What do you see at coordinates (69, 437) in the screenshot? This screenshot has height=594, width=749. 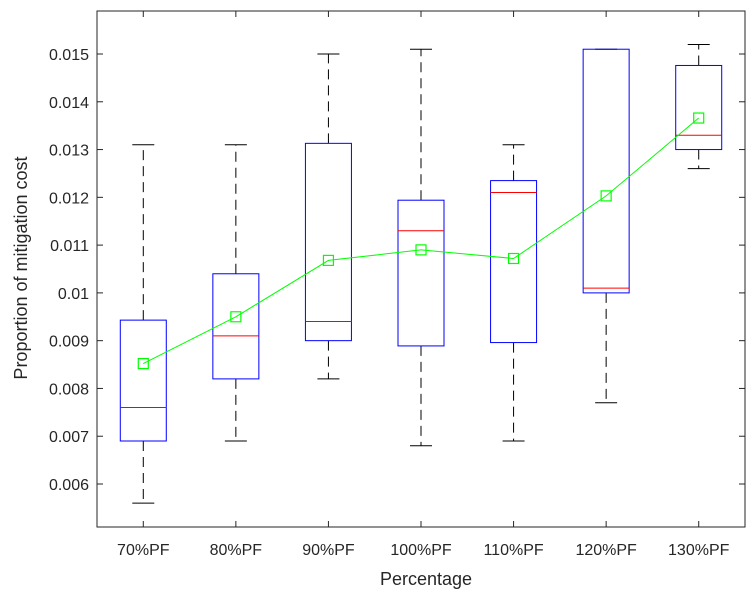 I see `y-tick-label: 0.007` at bounding box center [69, 437].